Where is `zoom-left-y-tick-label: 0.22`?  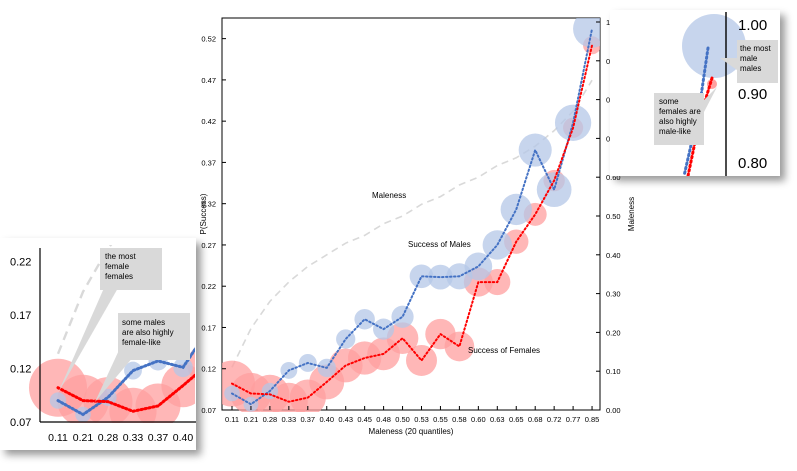
zoom-left-y-tick-label: 0.22 is located at coordinates (20, 262).